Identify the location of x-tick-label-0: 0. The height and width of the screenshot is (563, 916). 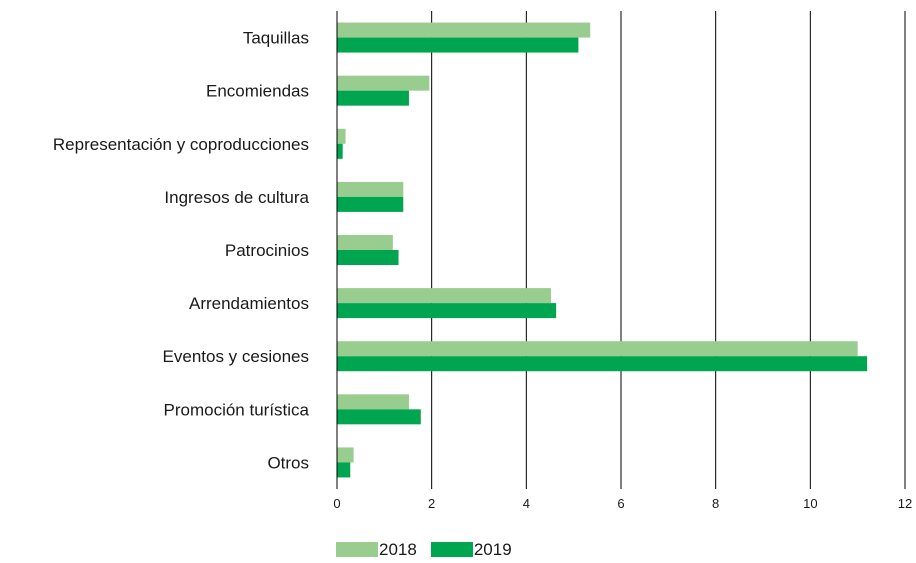
(336, 503).